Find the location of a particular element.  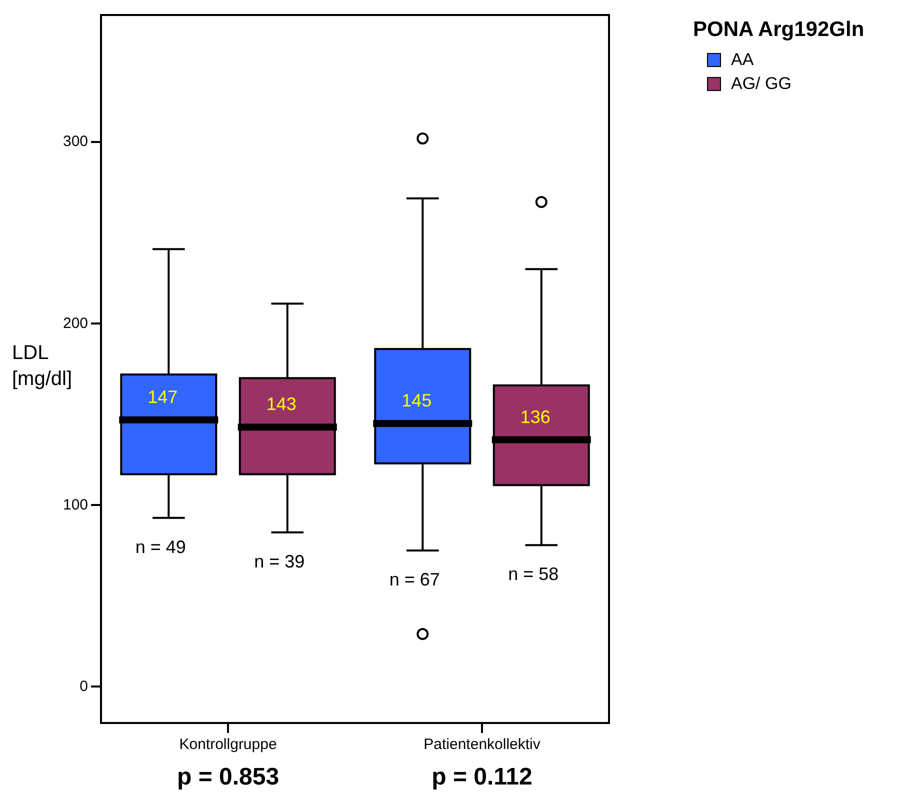

y-axis-title: LDL [mg/dl] is located at coordinates (42, 366).